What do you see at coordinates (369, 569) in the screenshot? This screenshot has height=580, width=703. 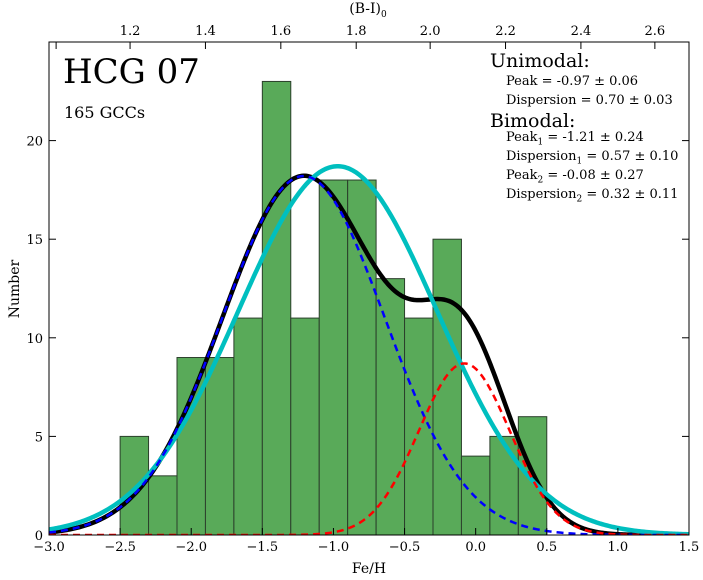 I see `x-axis-label: Fe/H` at bounding box center [369, 569].